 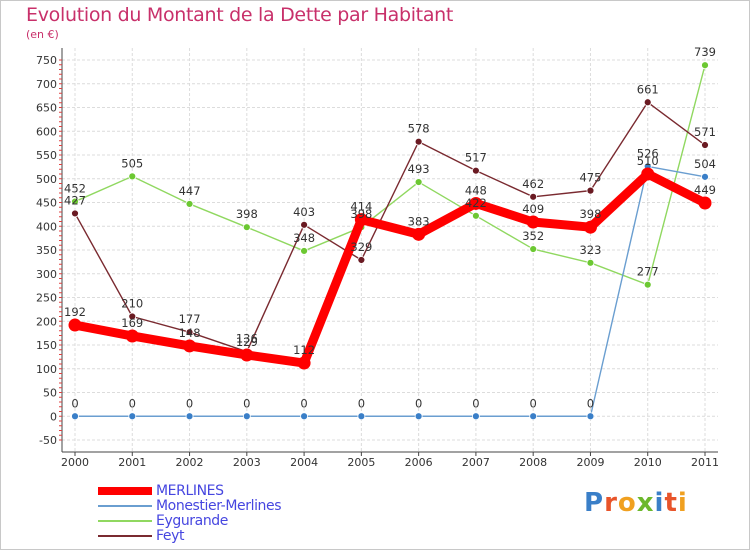 What do you see at coordinates (594, 503) in the screenshot?
I see `logo-letter: P` at bounding box center [594, 503].